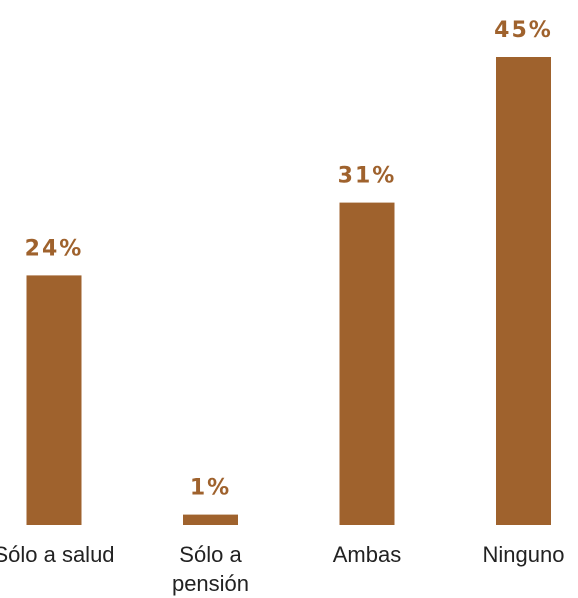 The image size is (578, 598). What do you see at coordinates (367, 176) in the screenshot?
I see `value-label: 31%` at bounding box center [367, 176].